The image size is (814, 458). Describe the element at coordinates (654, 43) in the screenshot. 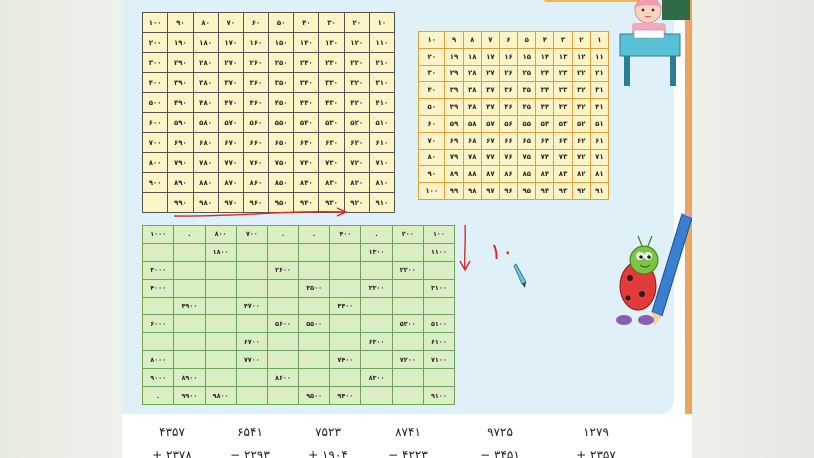

I see `girl-at-desk-illustration` at that location.